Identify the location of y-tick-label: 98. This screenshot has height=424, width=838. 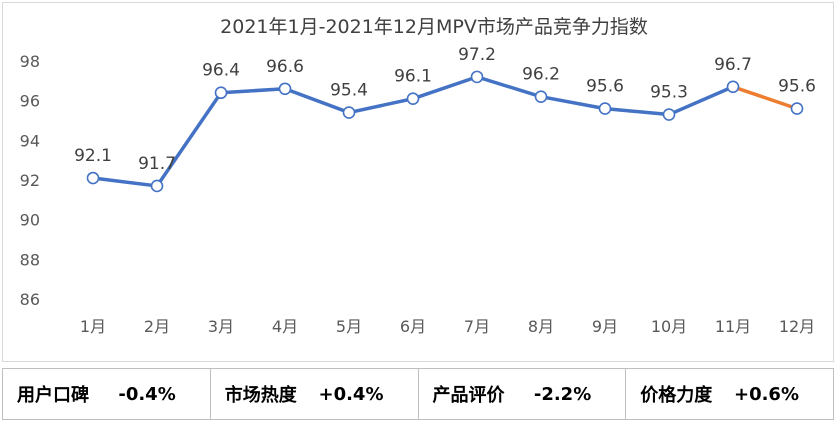
(30, 61).